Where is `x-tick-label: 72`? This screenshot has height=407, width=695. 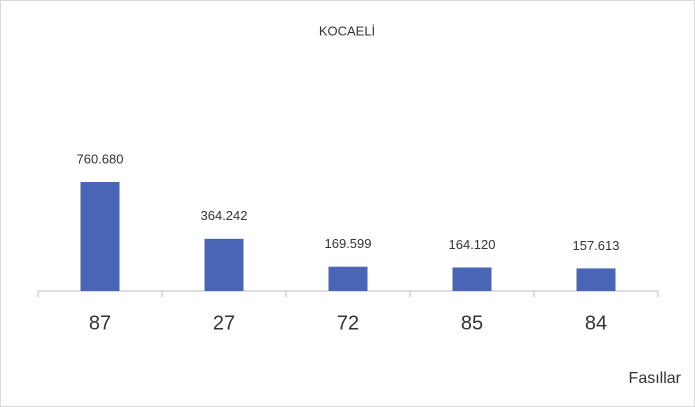 x-tick-label: 72 is located at coordinates (348, 323).